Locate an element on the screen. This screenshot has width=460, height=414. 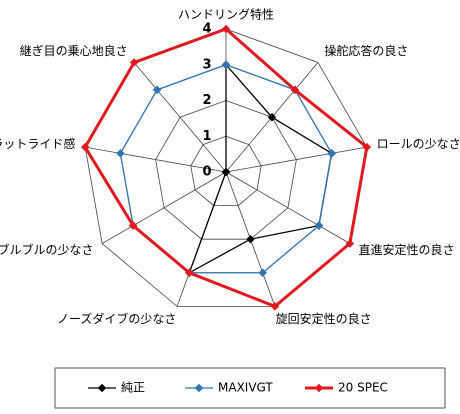
r-tick-label: 3 is located at coordinates (206, 64).